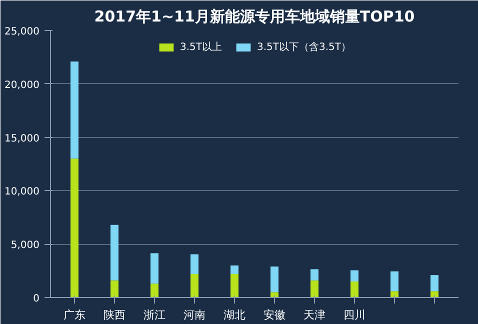 This screenshot has width=478, height=324. I want to click on y-tick-label: 15,000, so click(22, 138).